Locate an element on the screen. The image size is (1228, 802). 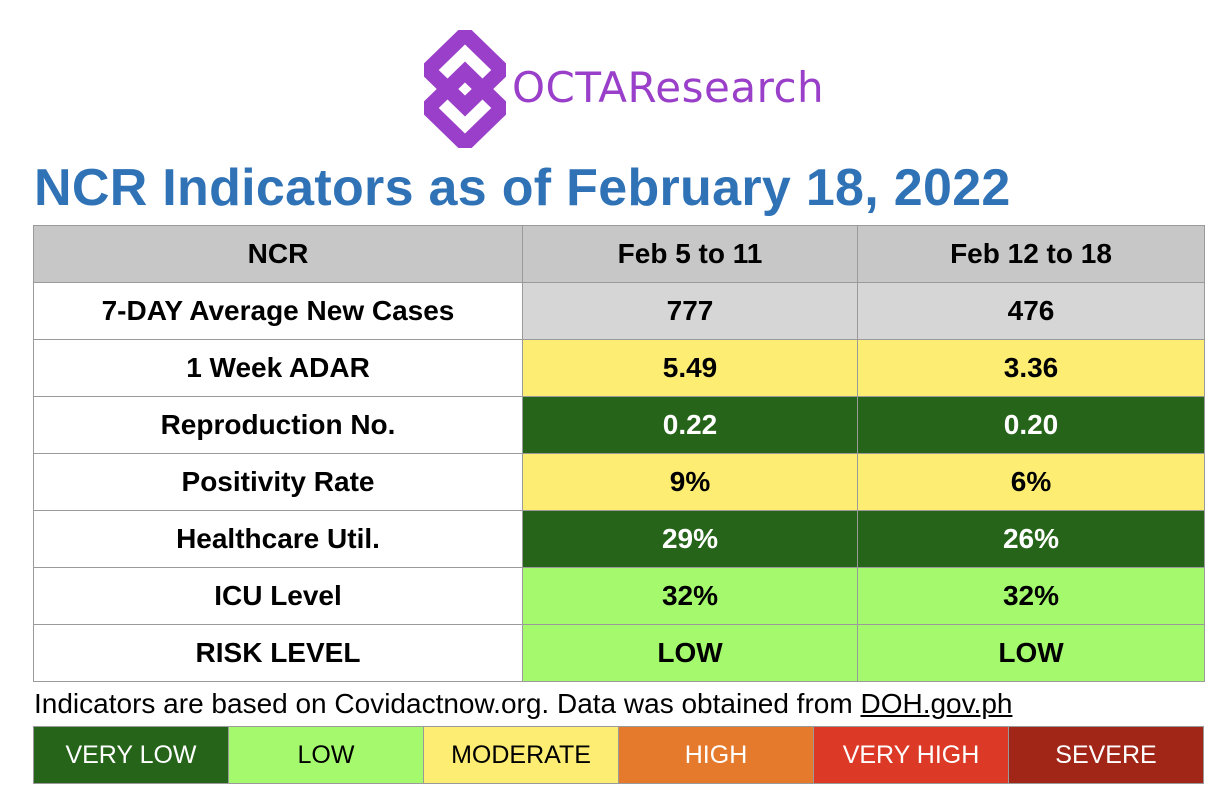
logo-text: OCTAResearch is located at coordinates (668, 87).